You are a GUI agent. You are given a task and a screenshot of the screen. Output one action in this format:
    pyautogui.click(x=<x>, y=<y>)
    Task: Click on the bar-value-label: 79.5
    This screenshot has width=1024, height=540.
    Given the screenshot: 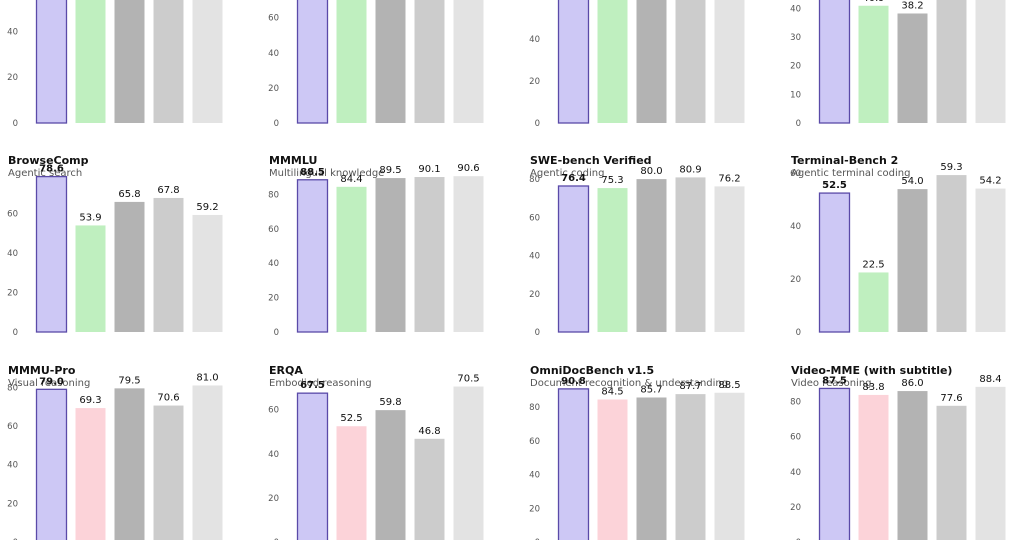 What is the action you would take?
    pyautogui.click(x=129, y=380)
    